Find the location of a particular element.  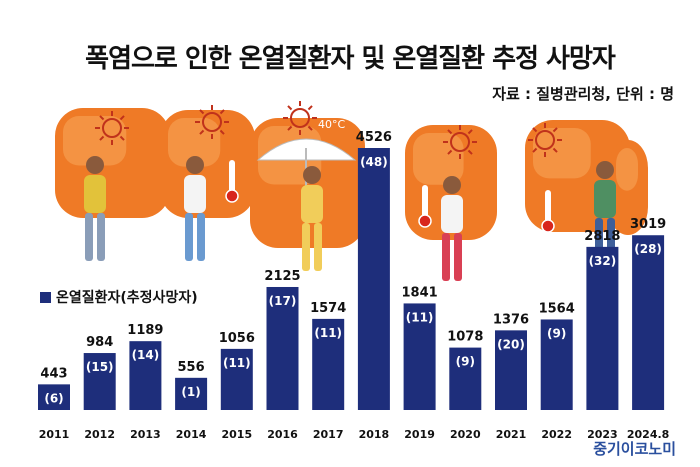

bar-2014 is located at coordinates (191, 393).